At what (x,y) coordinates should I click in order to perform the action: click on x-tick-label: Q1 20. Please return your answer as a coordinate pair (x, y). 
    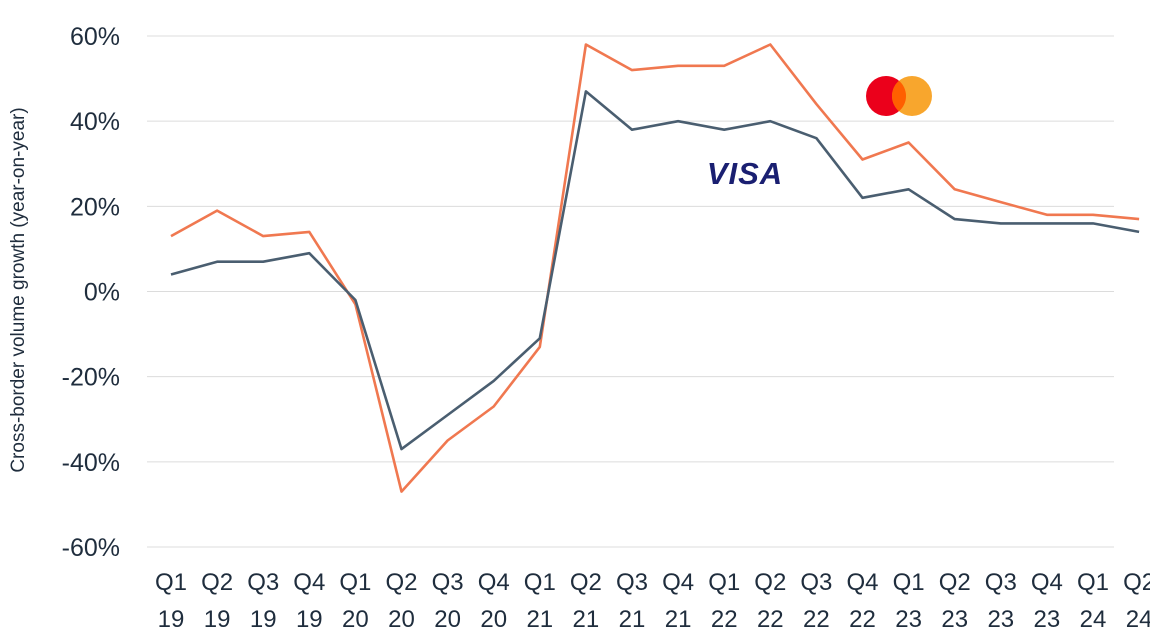
    Looking at the image, I should click on (355, 601).